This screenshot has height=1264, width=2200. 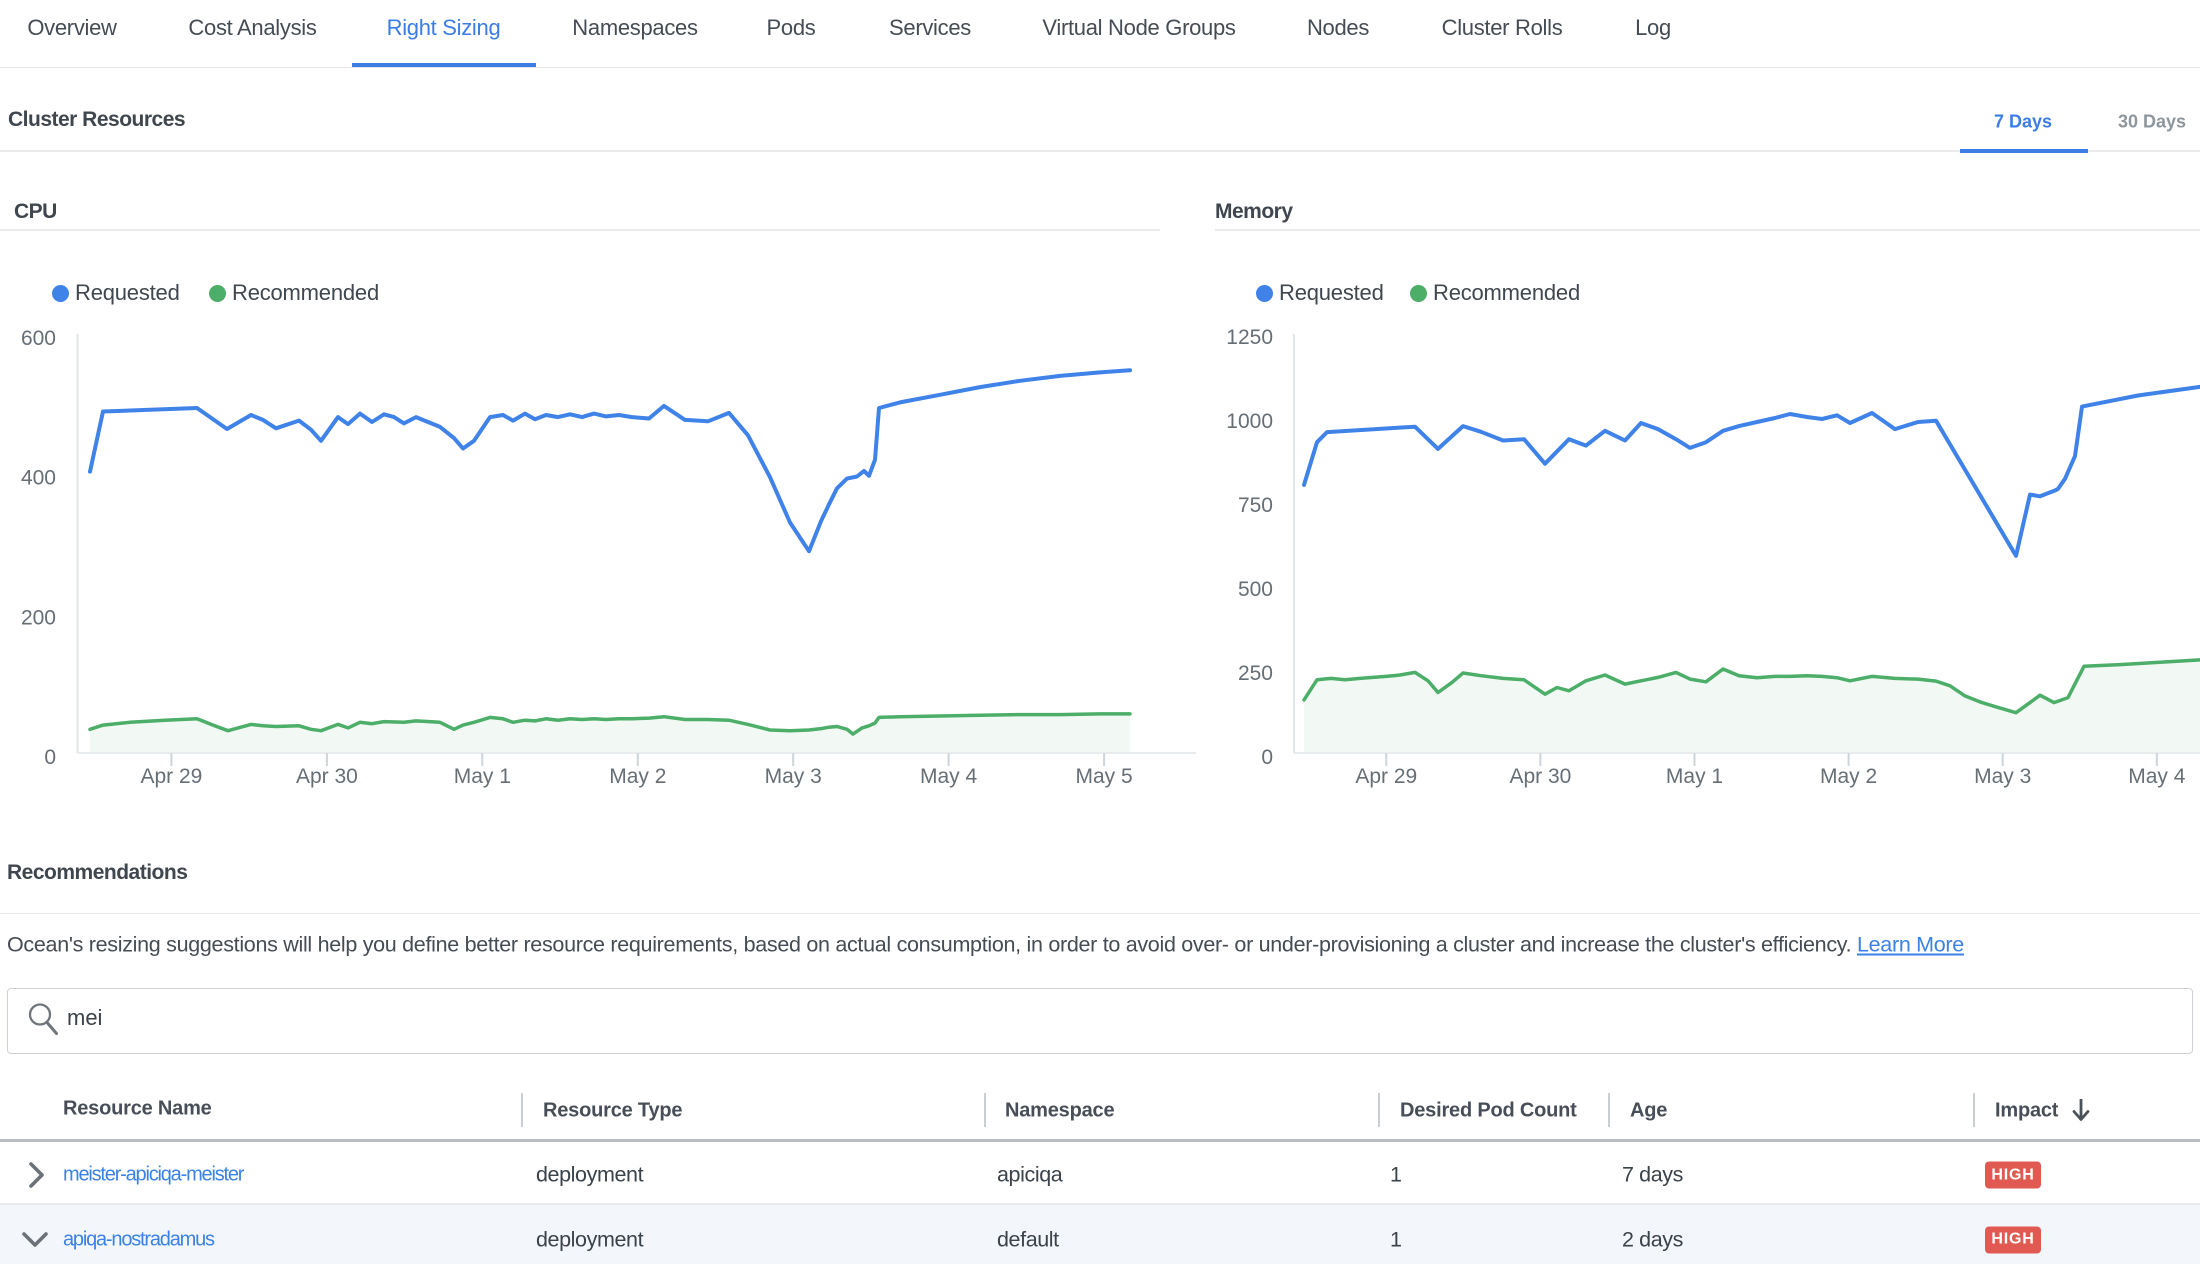 What do you see at coordinates (1249, 337) in the screenshot?
I see `svg-text: 1250` at bounding box center [1249, 337].